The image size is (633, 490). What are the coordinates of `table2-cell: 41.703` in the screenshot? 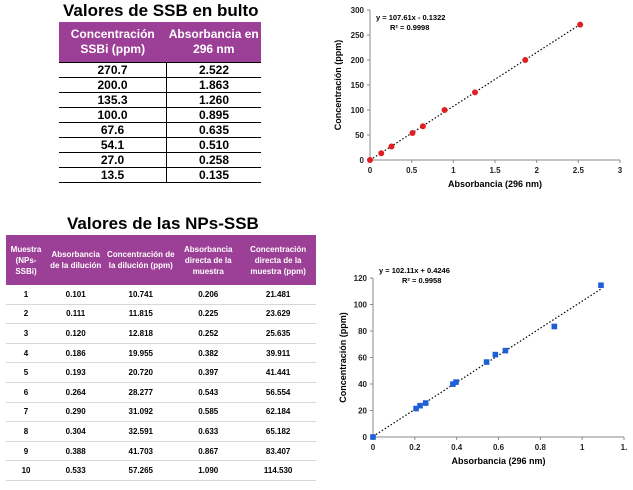 It's located at (141, 451).